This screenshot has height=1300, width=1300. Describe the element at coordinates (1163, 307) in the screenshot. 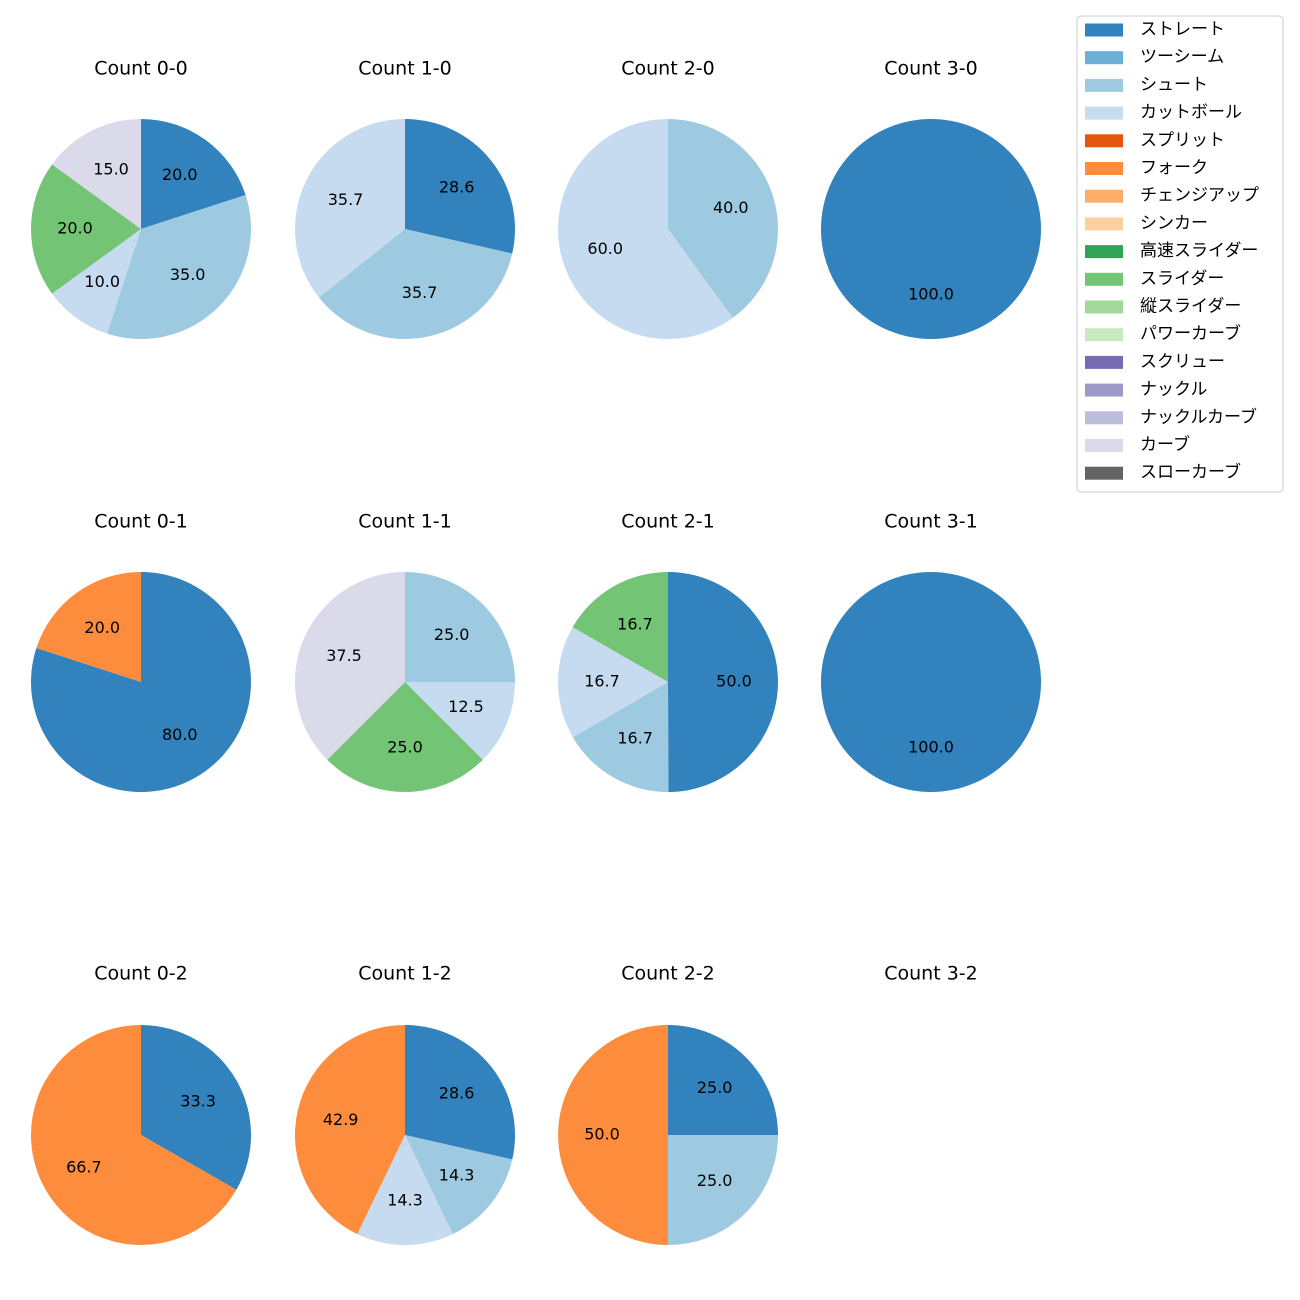

I see `legend-item: 縦スライダー` at that location.